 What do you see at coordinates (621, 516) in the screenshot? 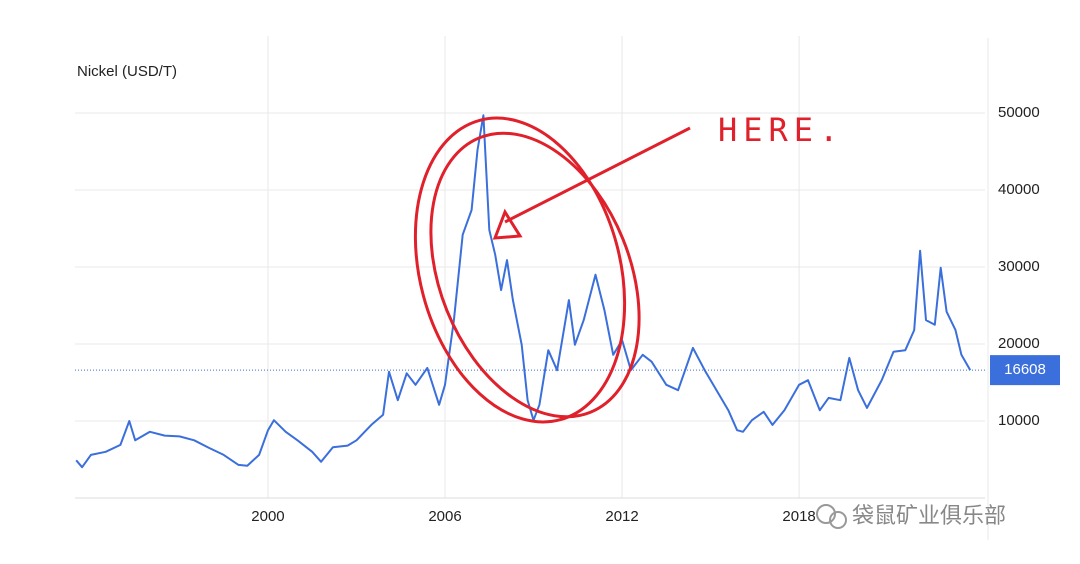
I see `x-tick-label: 2012` at bounding box center [621, 516].